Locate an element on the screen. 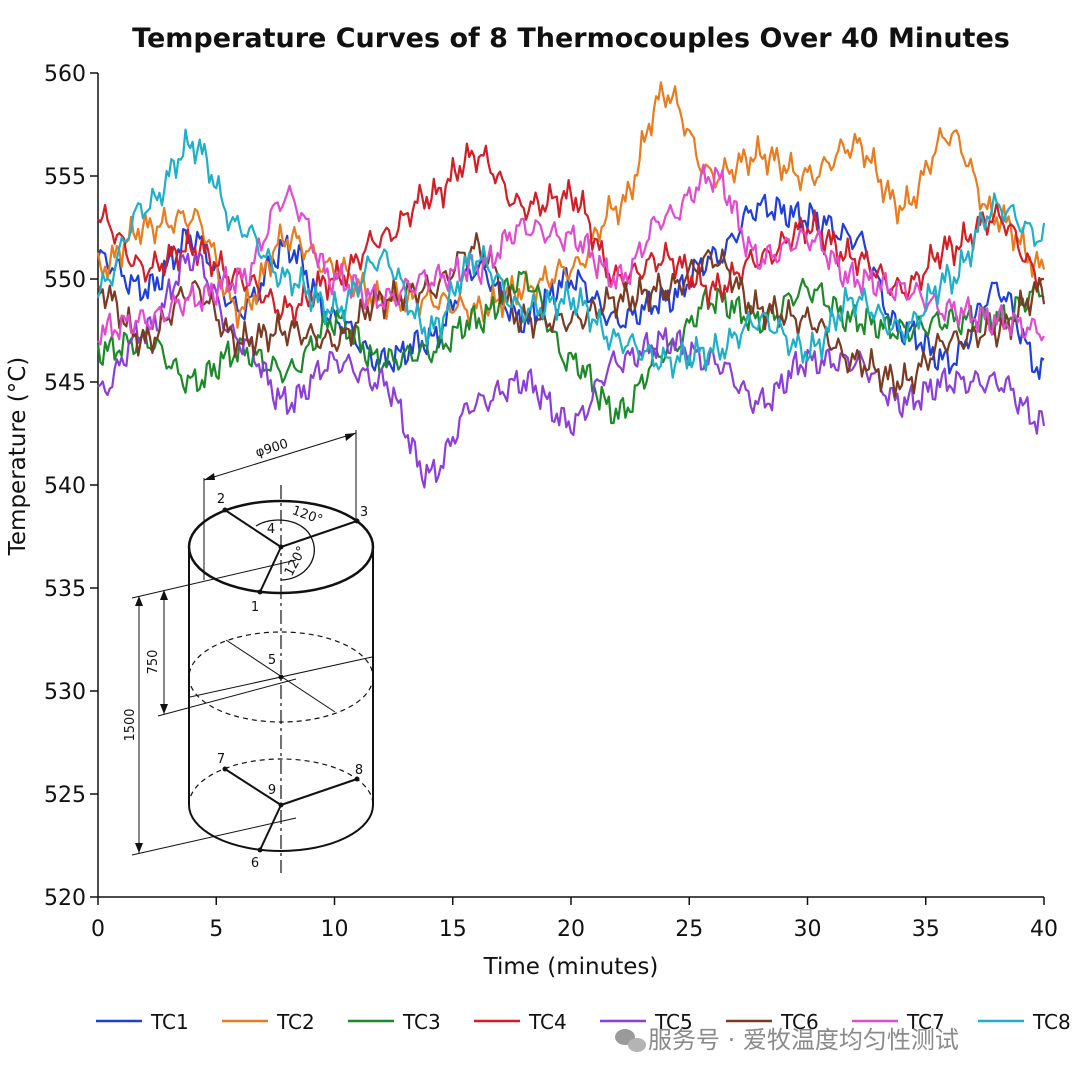  dim-arrow-full-bottom is located at coordinates (139, 848).